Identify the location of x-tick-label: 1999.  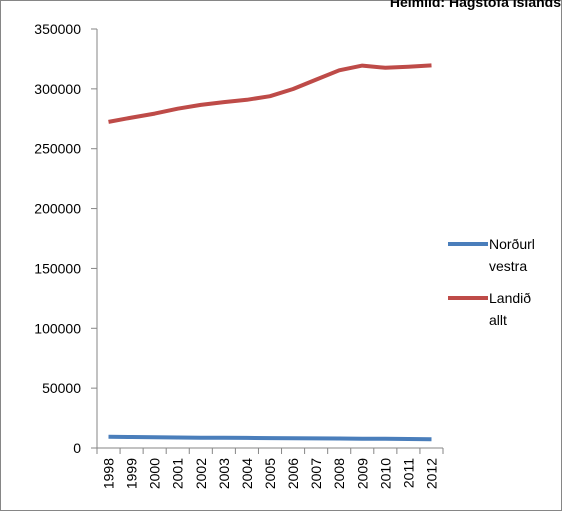
(132, 473).